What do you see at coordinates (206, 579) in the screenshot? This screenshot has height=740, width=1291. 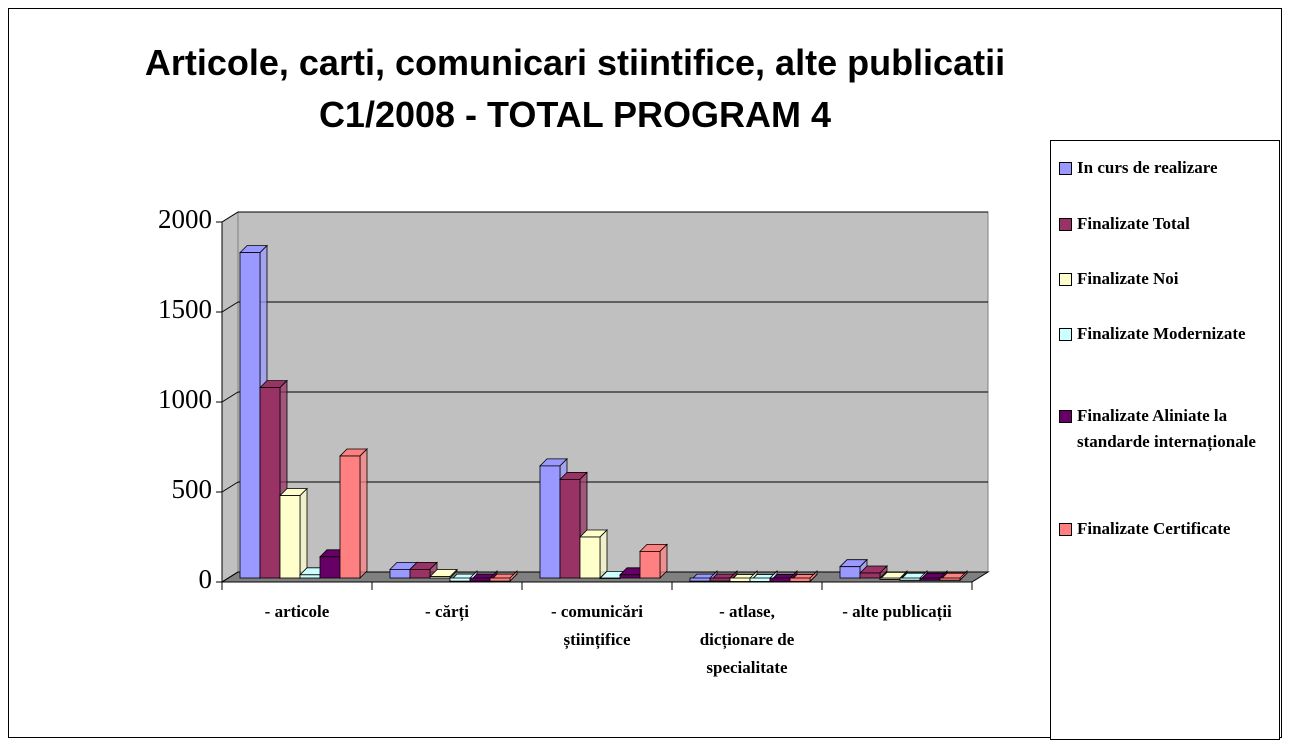 I see `y-tick-label: 0` at bounding box center [206, 579].